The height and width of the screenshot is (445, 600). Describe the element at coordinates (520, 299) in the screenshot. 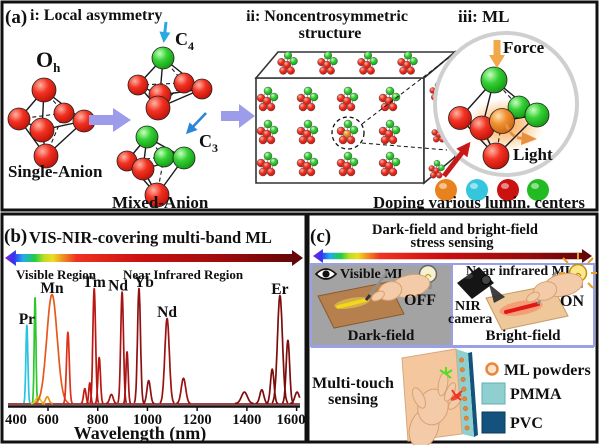

I see `bright-field-writing-scene` at that location.